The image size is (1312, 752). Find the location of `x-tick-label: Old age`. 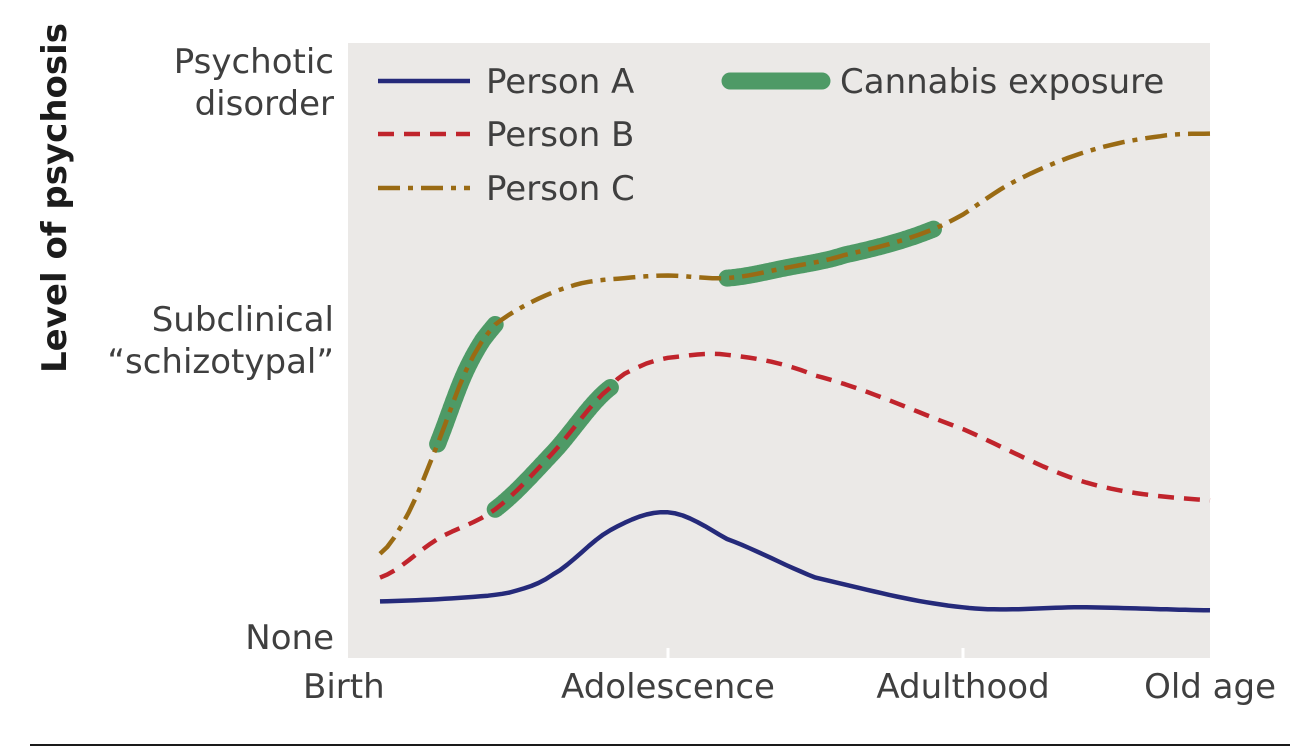

x-tick-label: Old age is located at coordinates (1210, 687).